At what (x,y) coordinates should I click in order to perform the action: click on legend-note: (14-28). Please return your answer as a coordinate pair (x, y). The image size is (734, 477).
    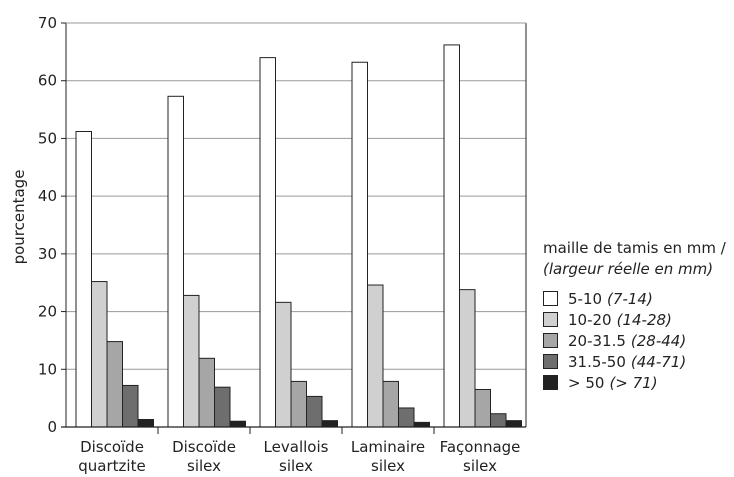
    Looking at the image, I should click on (644, 319).